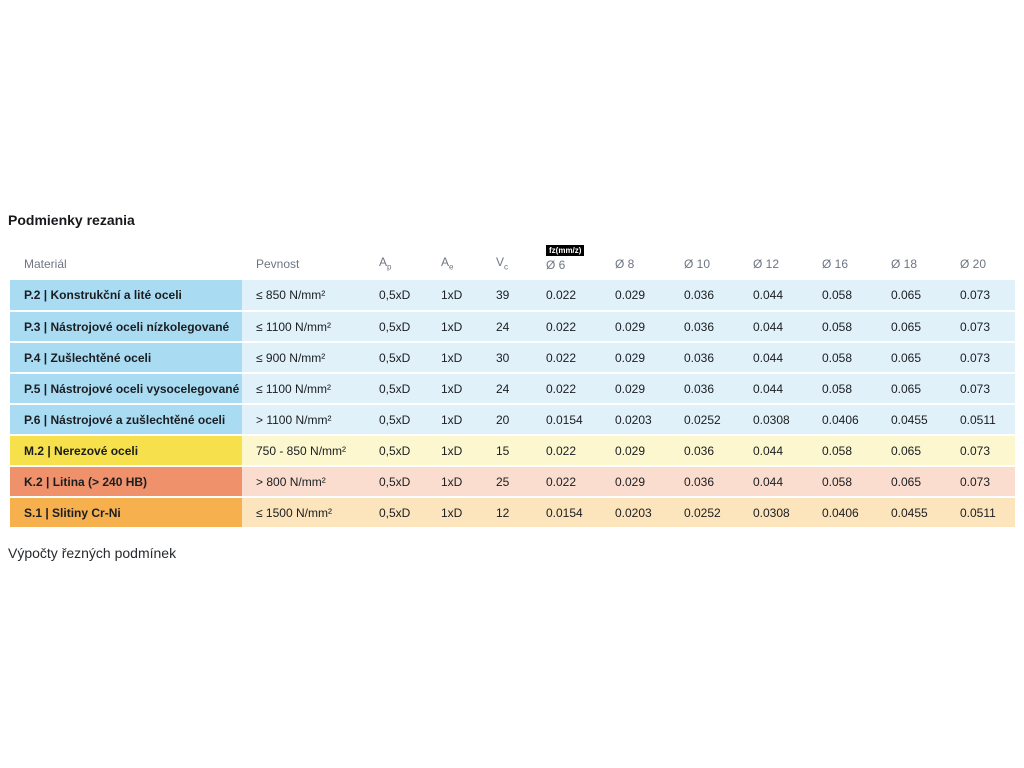  What do you see at coordinates (980, 513) in the screenshot?
I see `fz-value-cell: 0.0511` at bounding box center [980, 513].